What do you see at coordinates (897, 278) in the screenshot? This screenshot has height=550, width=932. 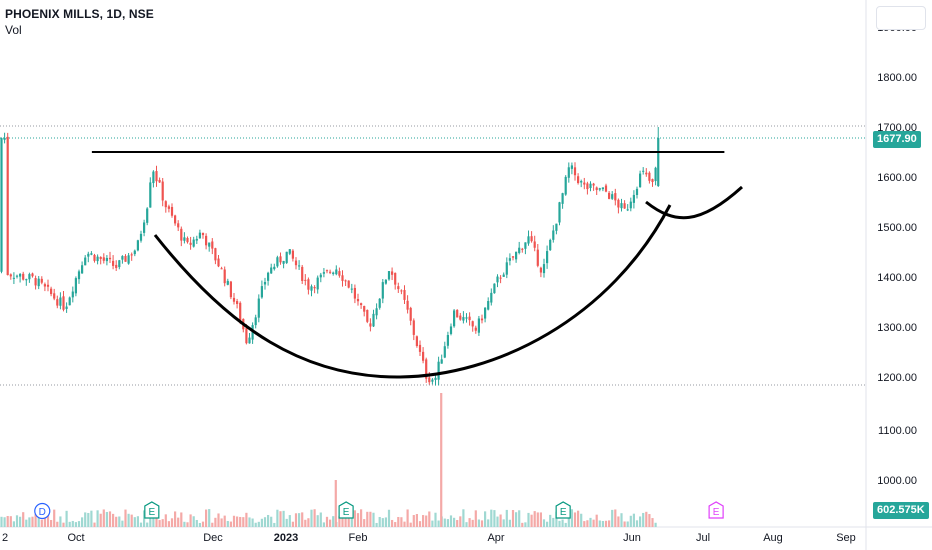 I see `price-axis-label: 1400.00` at bounding box center [897, 278].